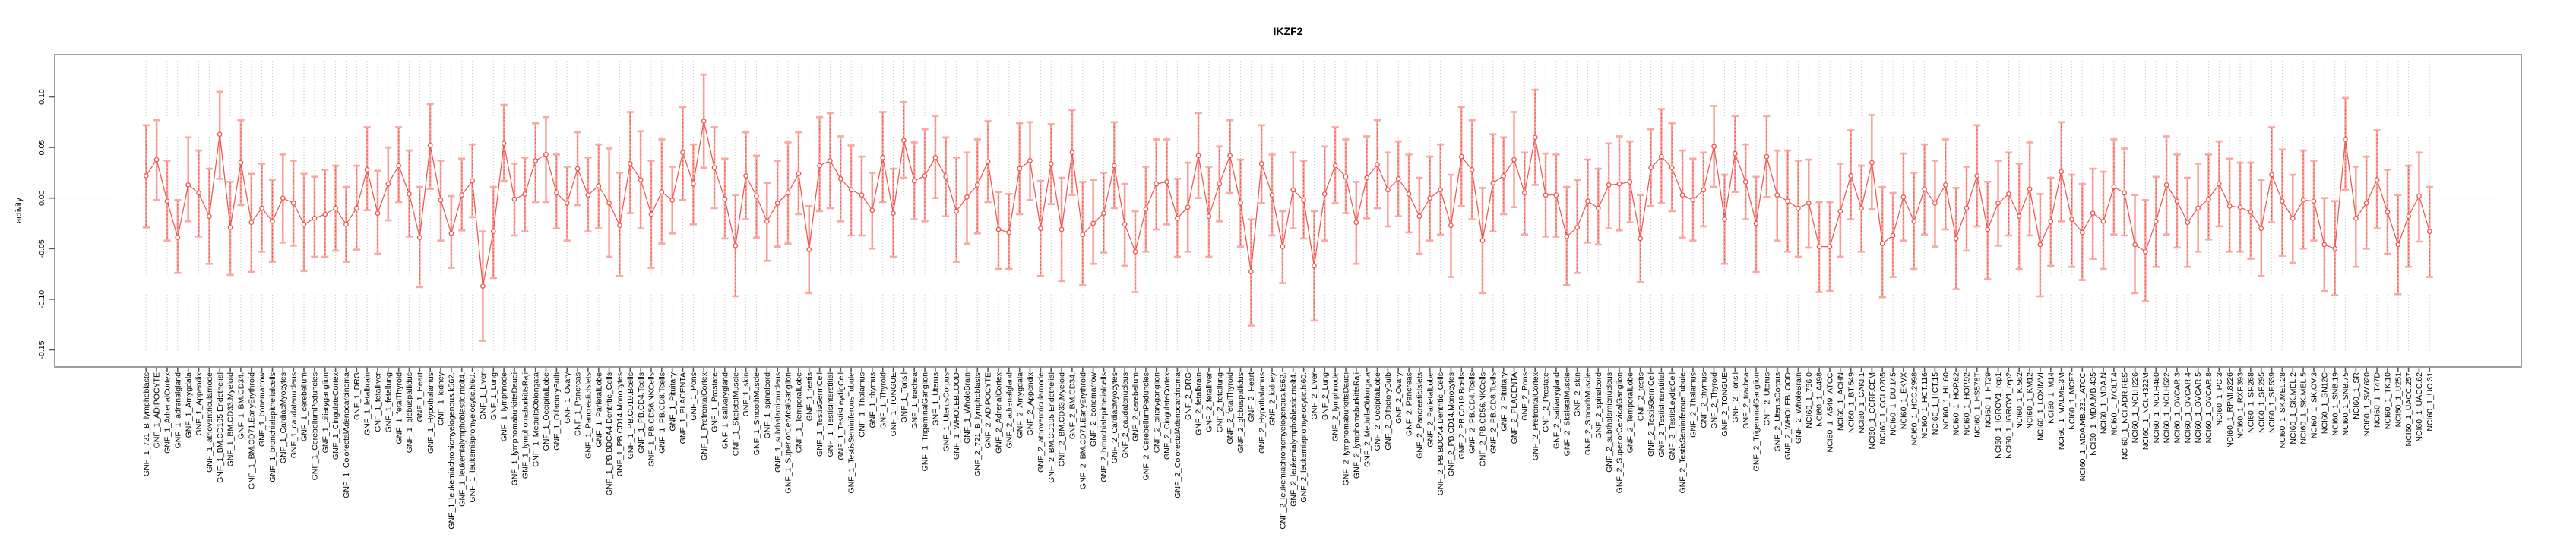  What do you see at coordinates (756, 413) in the screenshot?
I see `x-tick-label: GNF_1_SmoothMuscle` at bounding box center [756, 413].